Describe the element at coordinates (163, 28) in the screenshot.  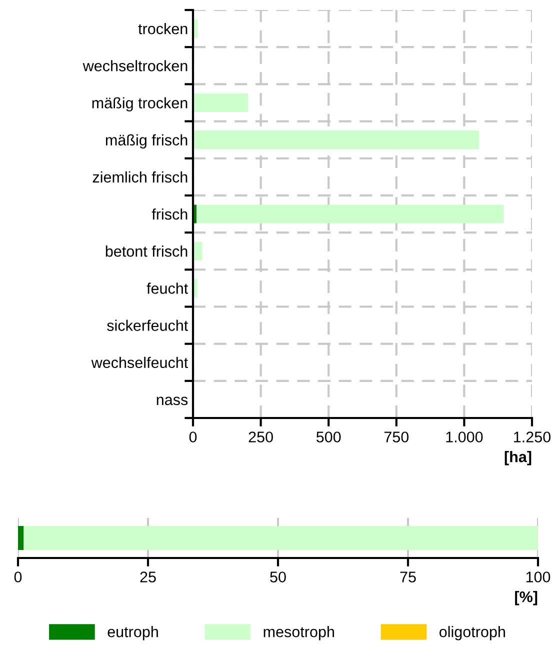
I see `y-tick-label: trocken` at that location.